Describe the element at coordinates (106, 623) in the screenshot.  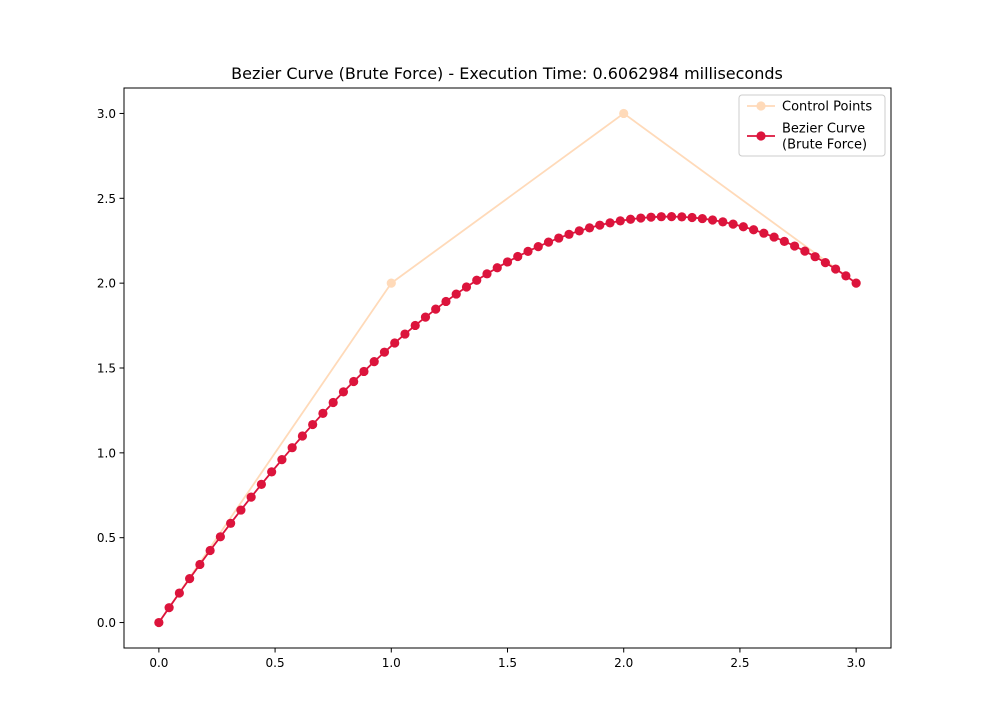
I see `y-tick-label: 0.0` at that location.